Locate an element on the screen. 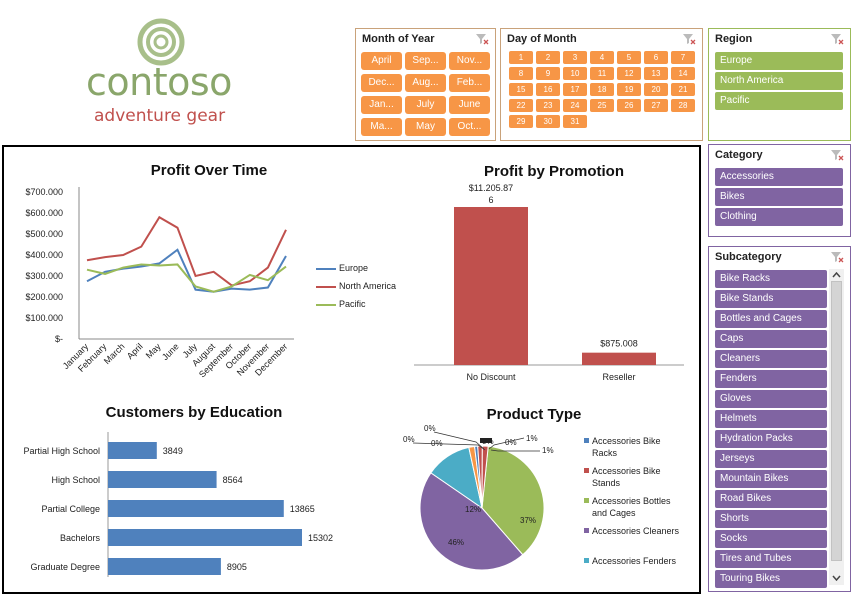 The image size is (858, 601). day-button: 21 is located at coordinates (683, 89).